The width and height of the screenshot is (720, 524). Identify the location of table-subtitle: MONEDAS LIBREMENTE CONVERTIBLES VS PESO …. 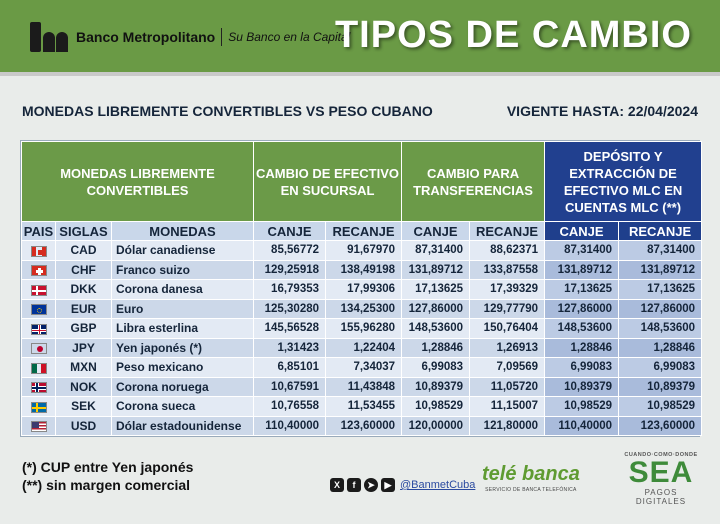
(227, 111).